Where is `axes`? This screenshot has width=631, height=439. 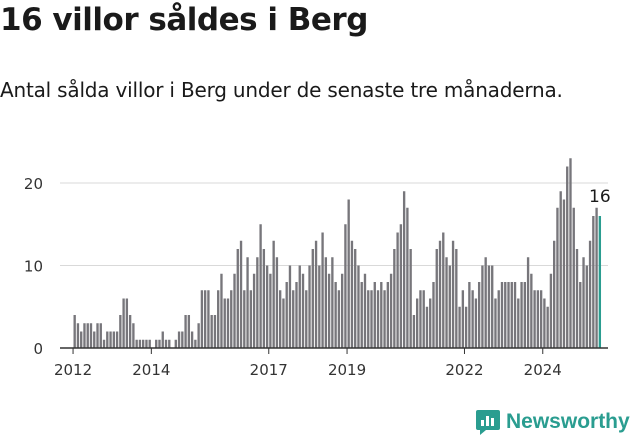
axes is located at coordinates (334, 350).